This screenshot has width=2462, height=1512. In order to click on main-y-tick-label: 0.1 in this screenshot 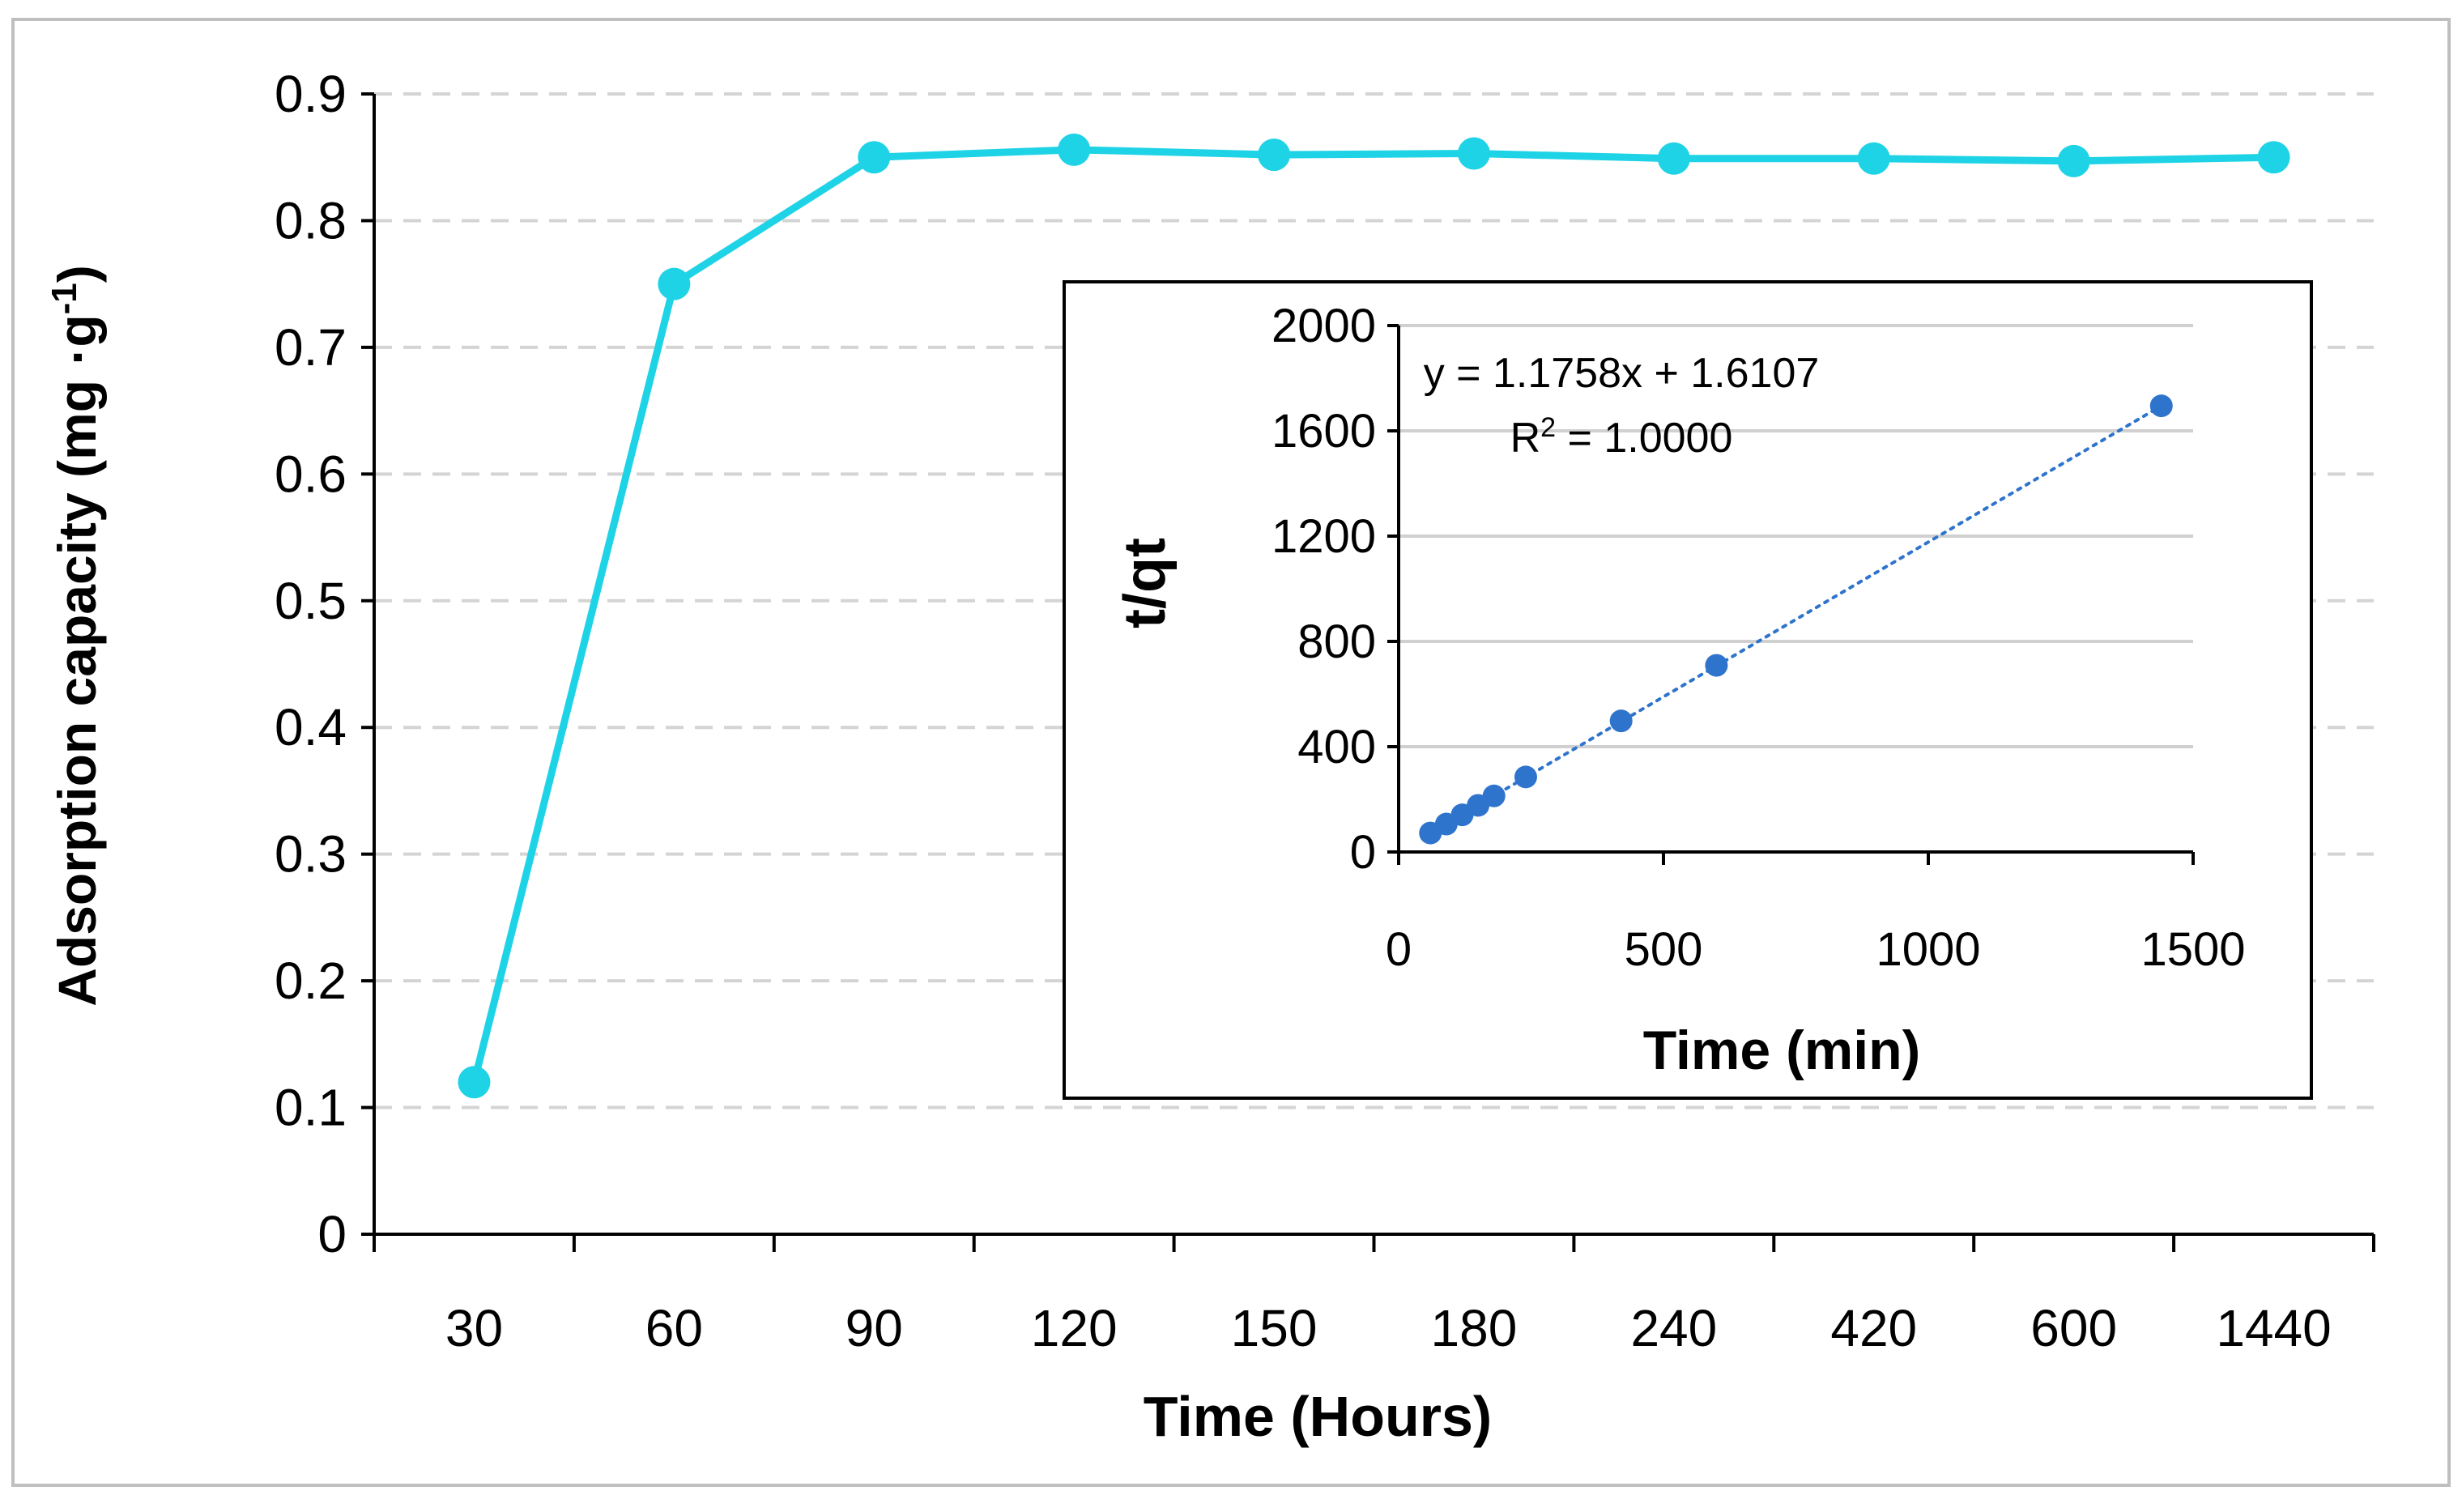, I will do `click(311, 1108)`.